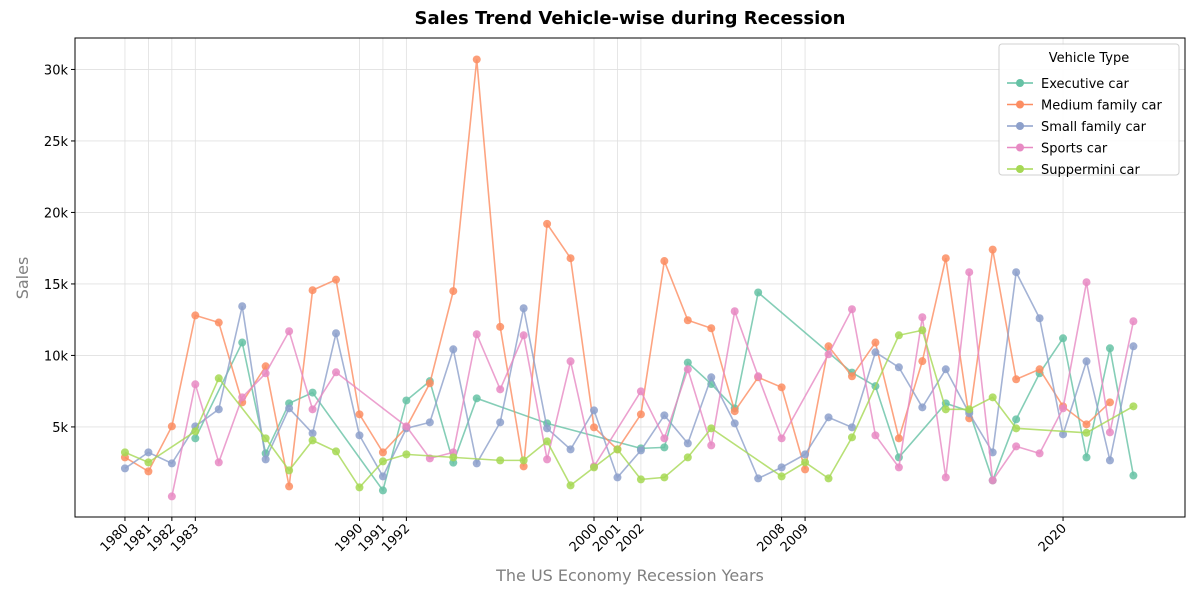 Image resolution: width=1200 pixels, height=600 pixels. Describe the element at coordinates (56, 142) in the screenshot. I see `y-tick-label: 25k` at that location.